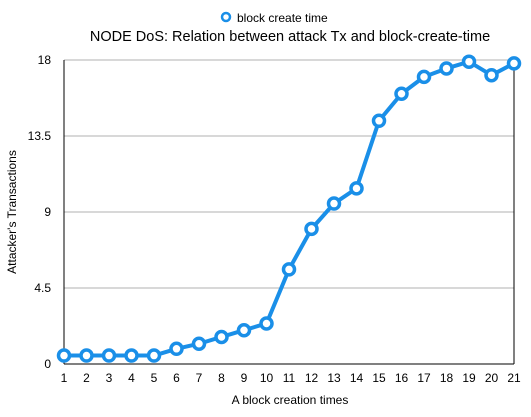 This screenshot has height=417, width=531. What do you see at coordinates (45, 60) in the screenshot?
I see `y-tick-label: 18` at bounding box center [45, 60].